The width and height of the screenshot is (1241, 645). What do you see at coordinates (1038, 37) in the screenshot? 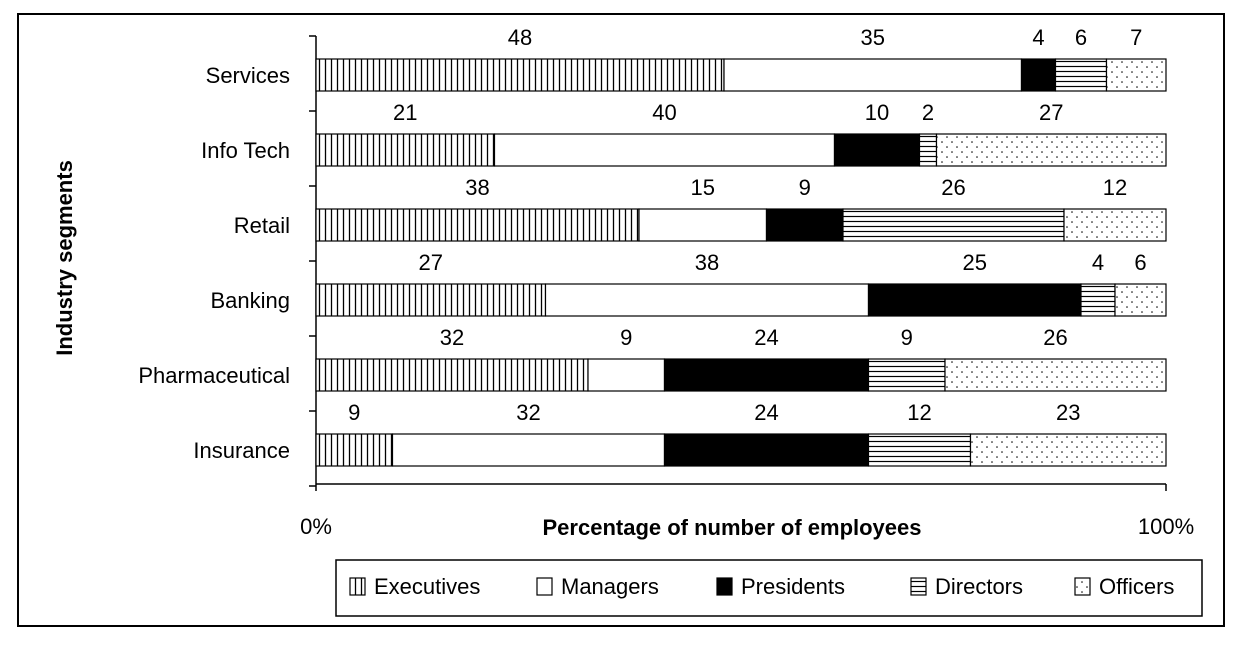
I see `data-label-services-presidents: 4` at bounding box center [1038, 37].